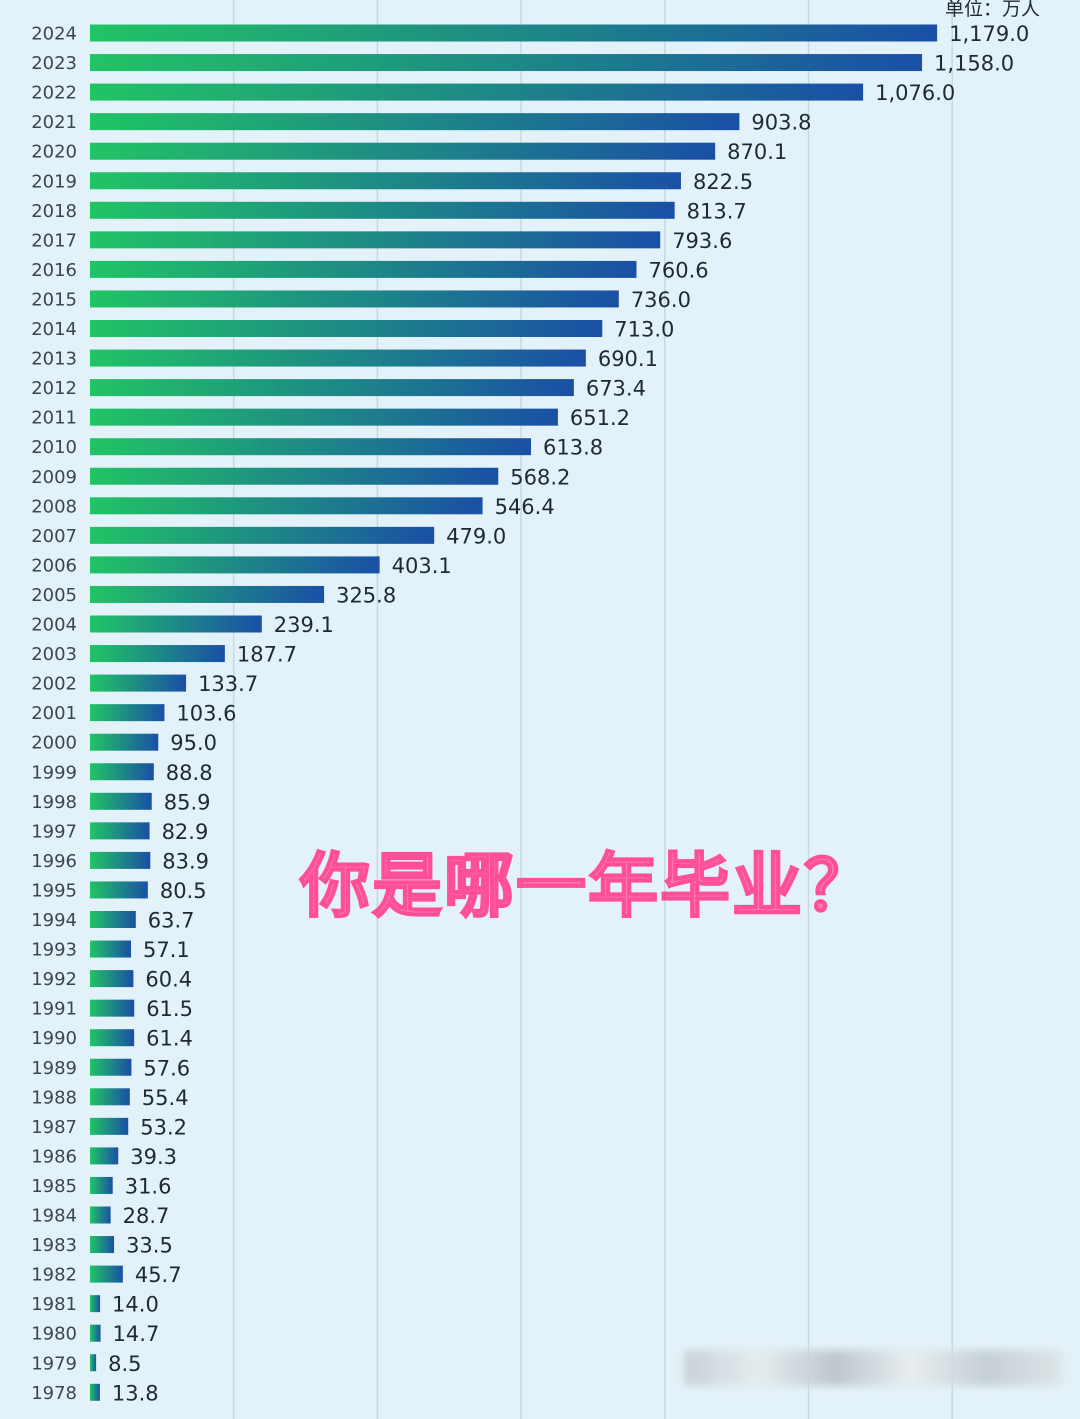 This screenshot has height=1419, width=1080. I want to click on year-label: 2005, so click(54, 595).